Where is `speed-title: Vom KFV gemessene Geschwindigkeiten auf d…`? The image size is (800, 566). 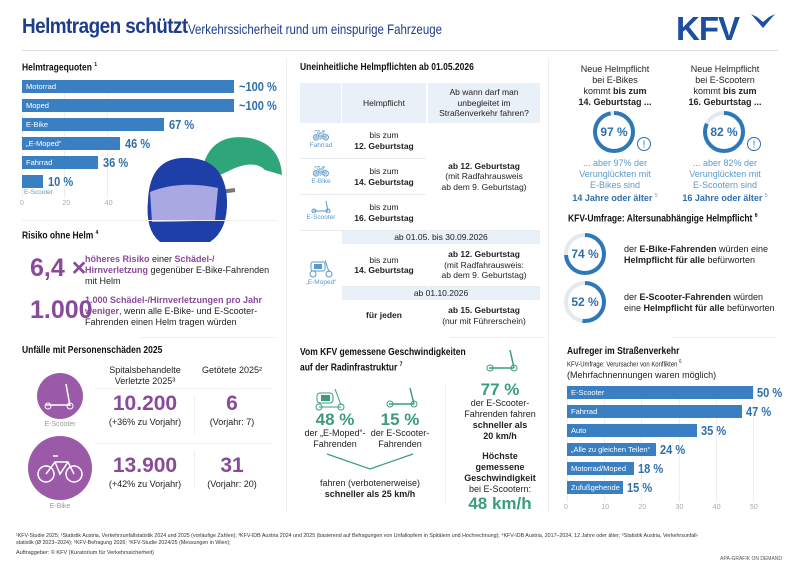 speed-title: Vom KFV gemessene Geschwindigkeiten auf d… is located at coordinates (383, 360).